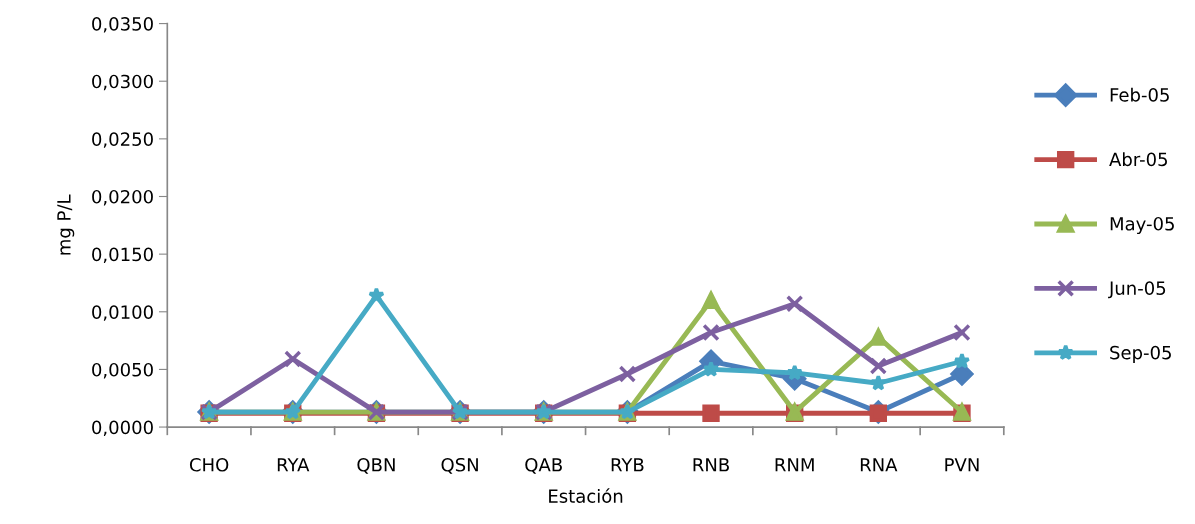  Describe the element at coordinates (122, 313) in the screenshot. I see `y-tick-label: 0,0100` at that location.